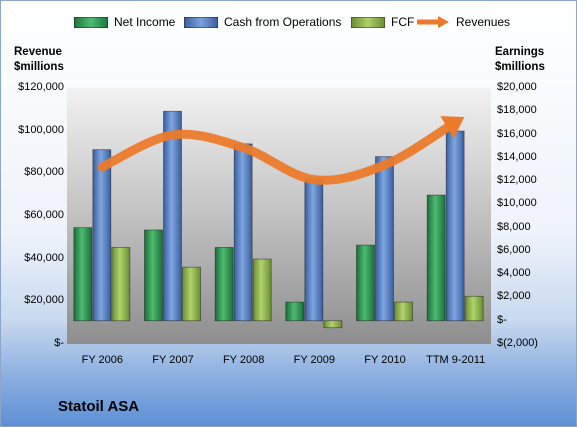  I want to click on left-axis-tick-label: $-, so click(59, 343).